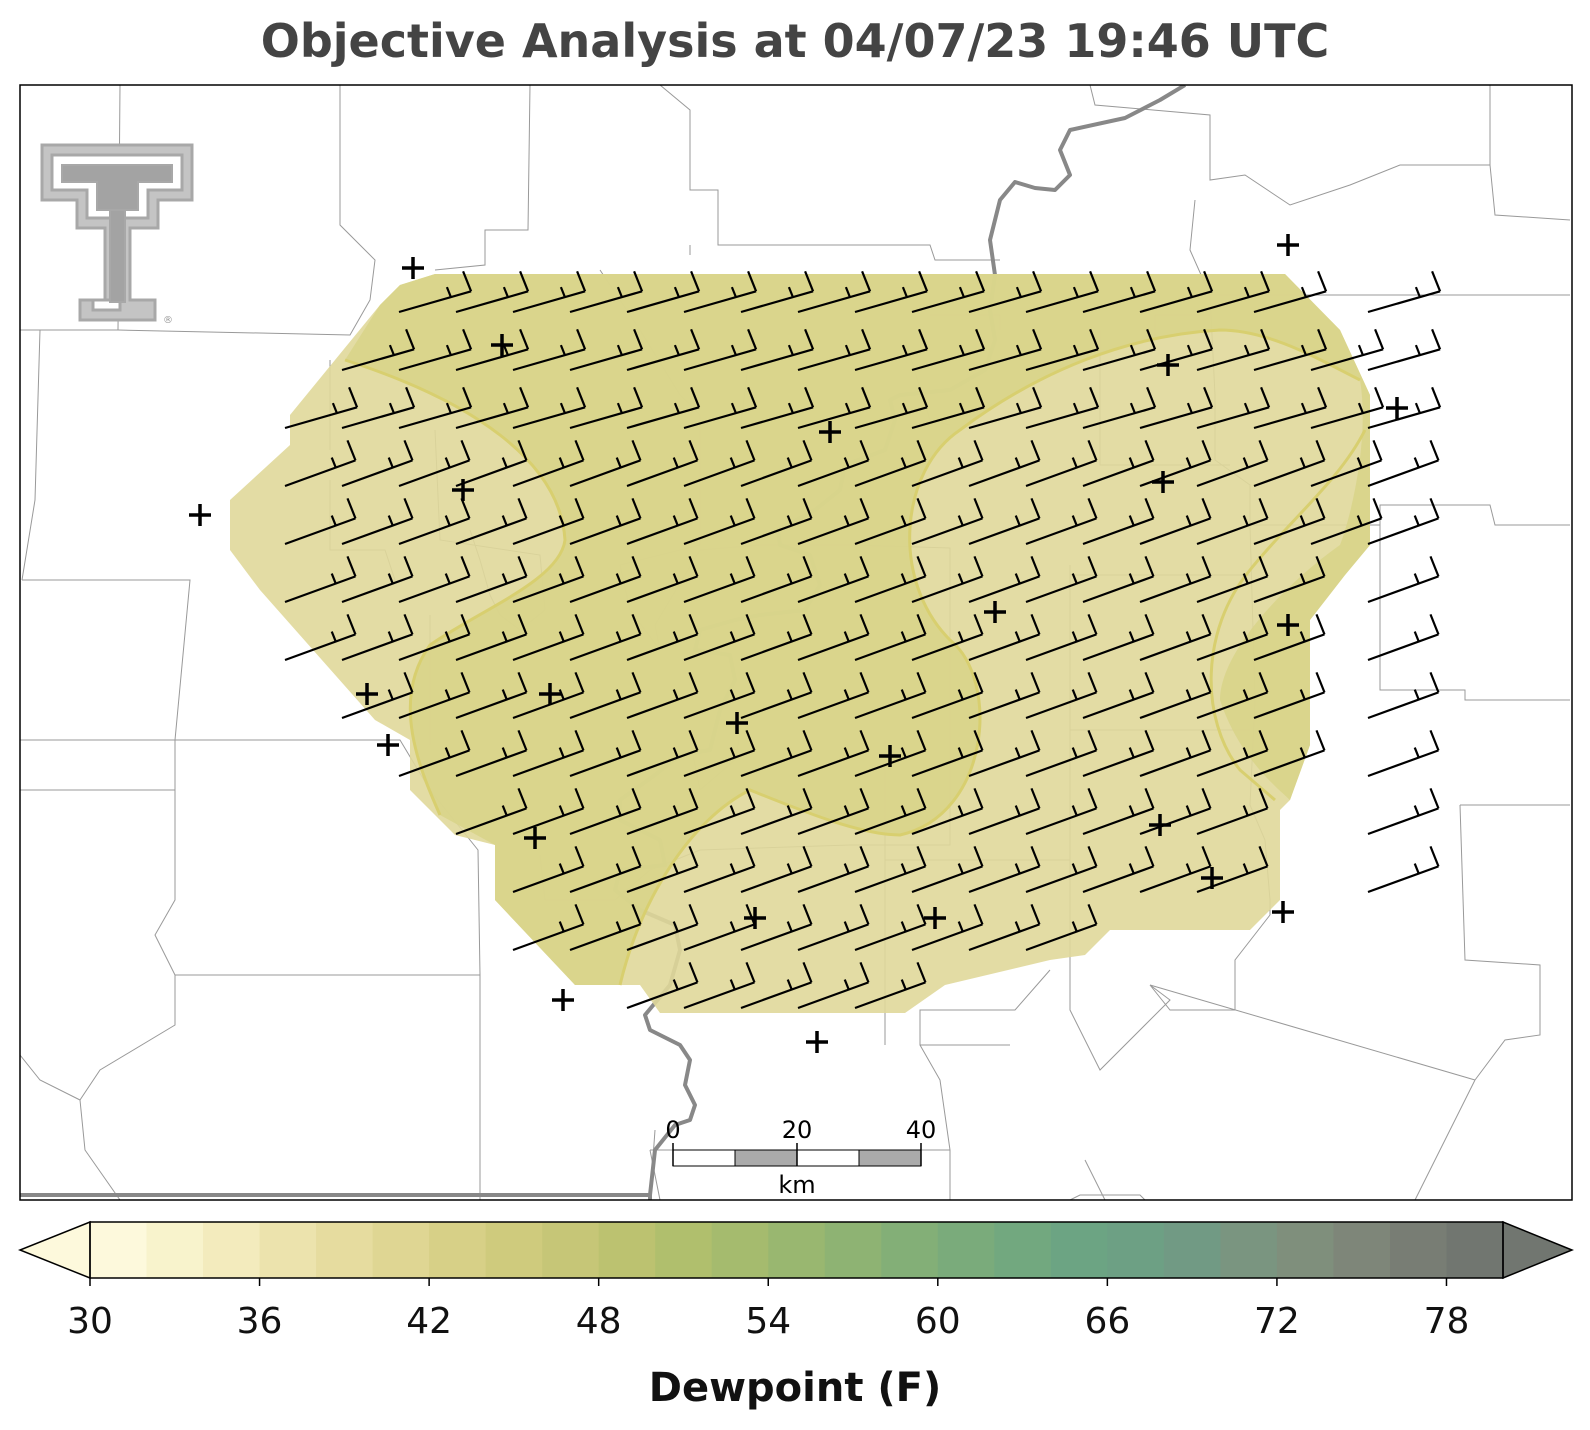 Image resolution: width=1590 pixels, height=1430 pixels. Describe the element at coordinates (921, 1130) in the screenshot. I see `scale-label-40: 40` at that location.